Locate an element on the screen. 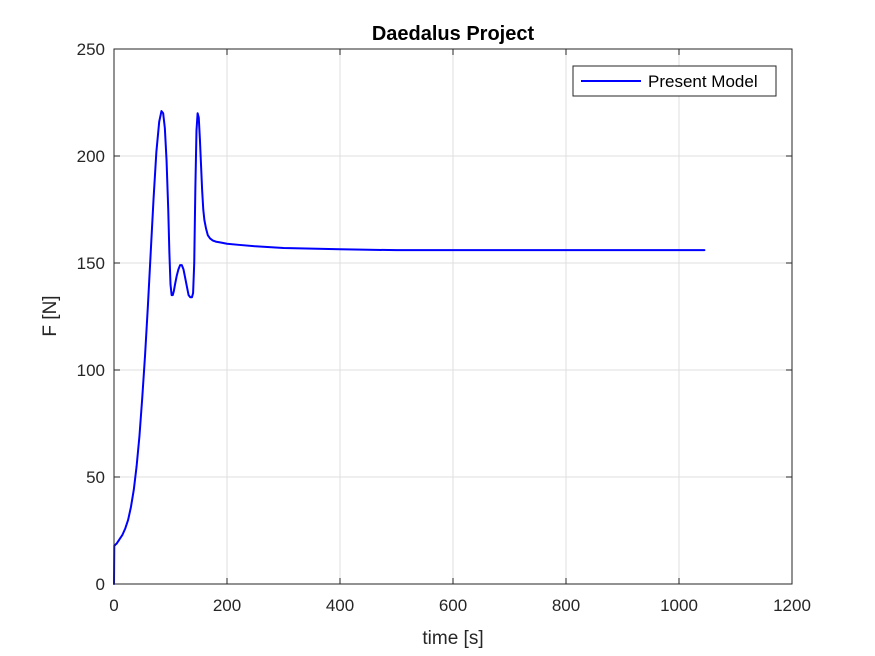 The width and height of the screenshot is (875, 656). chart-title: Daedalus Project is located at coordinates (453, 34).